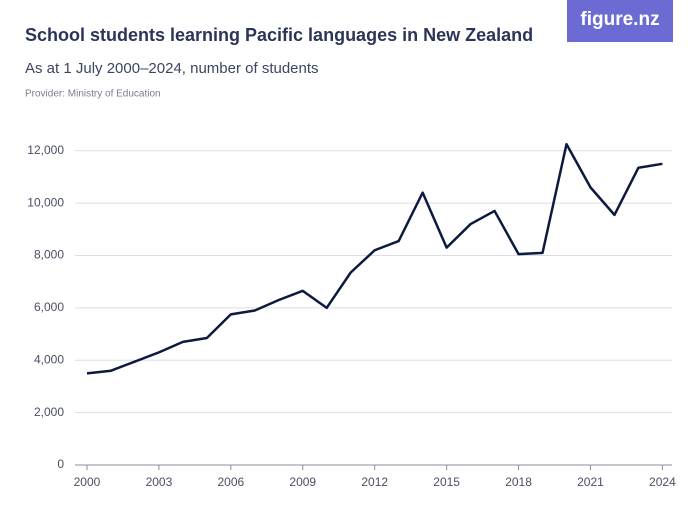 This screenshot has width=700, height=525. I want to click on x-tick-label: 2015, so click(446, 482).